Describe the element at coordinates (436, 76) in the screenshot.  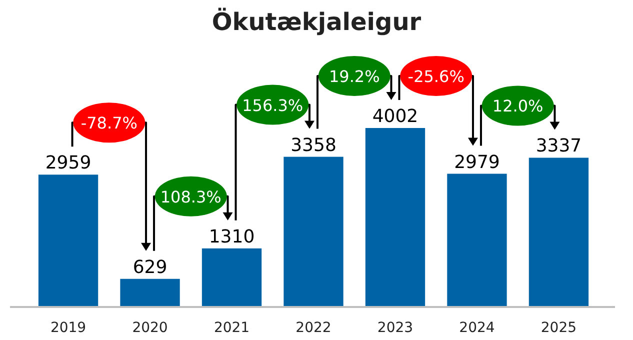
I see `text: -25.6%` at that location.